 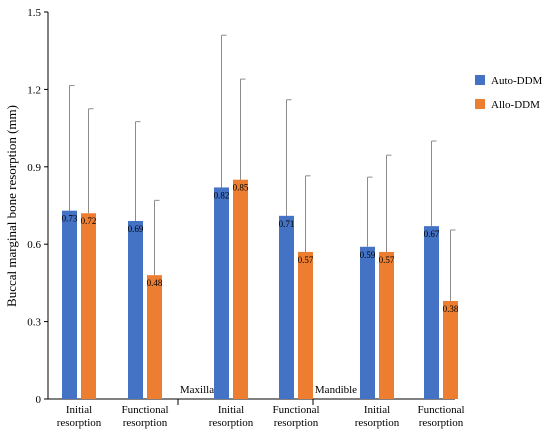 I want to click on data-label: 0.72, so click(x=89, y=221).